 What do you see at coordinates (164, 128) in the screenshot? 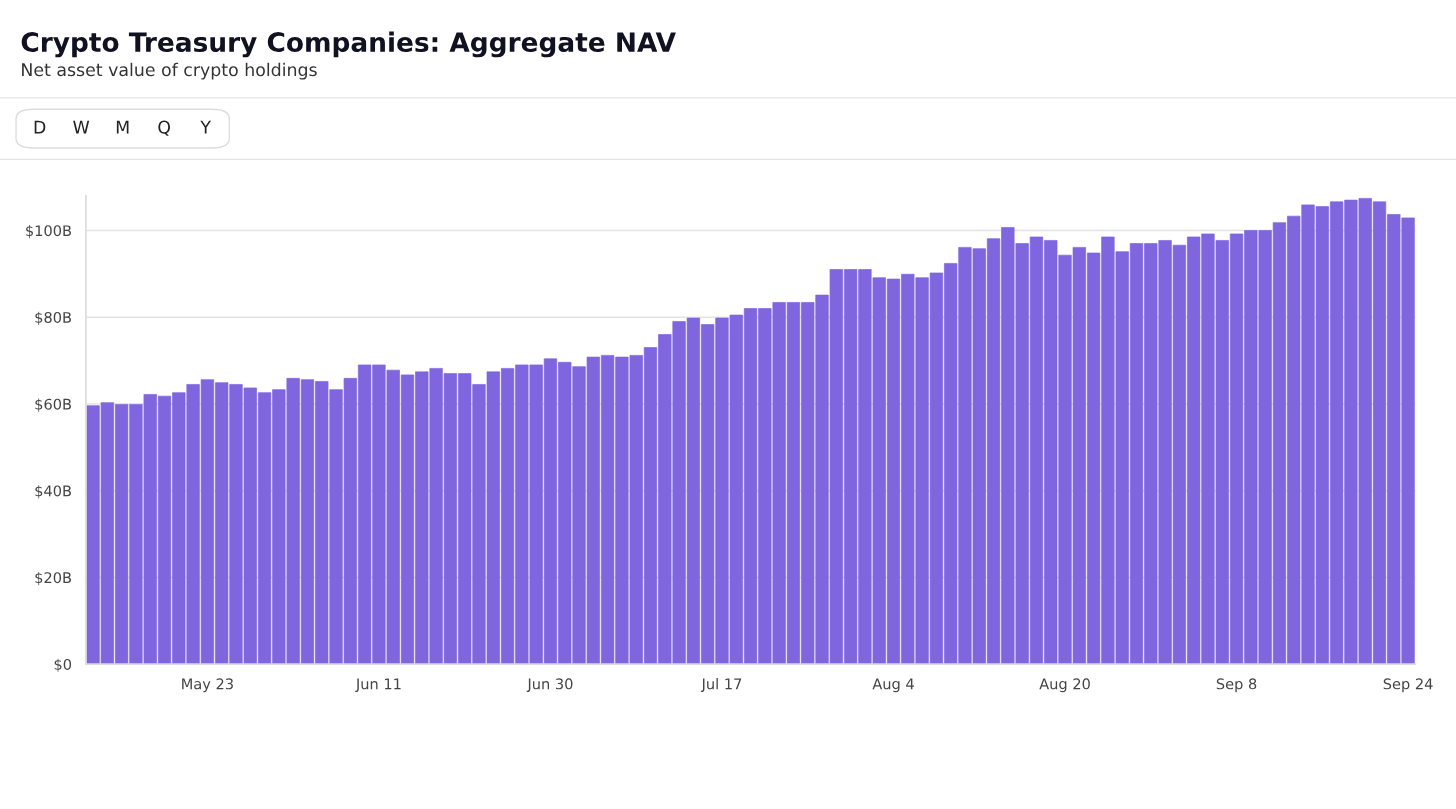
I see `text: Q` at bounding box center [164, 128].